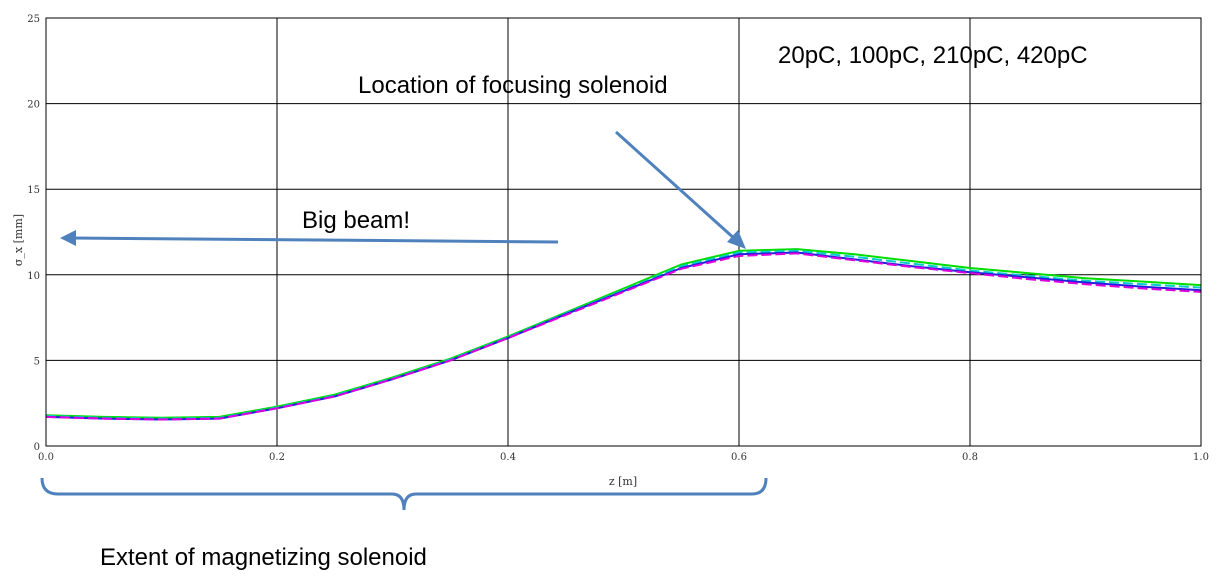 The width and height of the screenshot is (1217, 576). Describe the element at coordinates (680, 189) in the screenshot. I see `focusing-solenoid-arrow` at that location.